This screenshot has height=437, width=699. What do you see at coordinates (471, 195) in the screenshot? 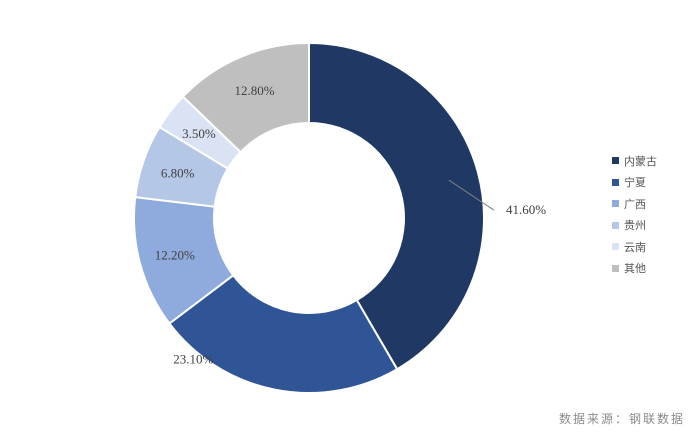
I see `leader-line-neimenggu` at bounding box center [471, 195].